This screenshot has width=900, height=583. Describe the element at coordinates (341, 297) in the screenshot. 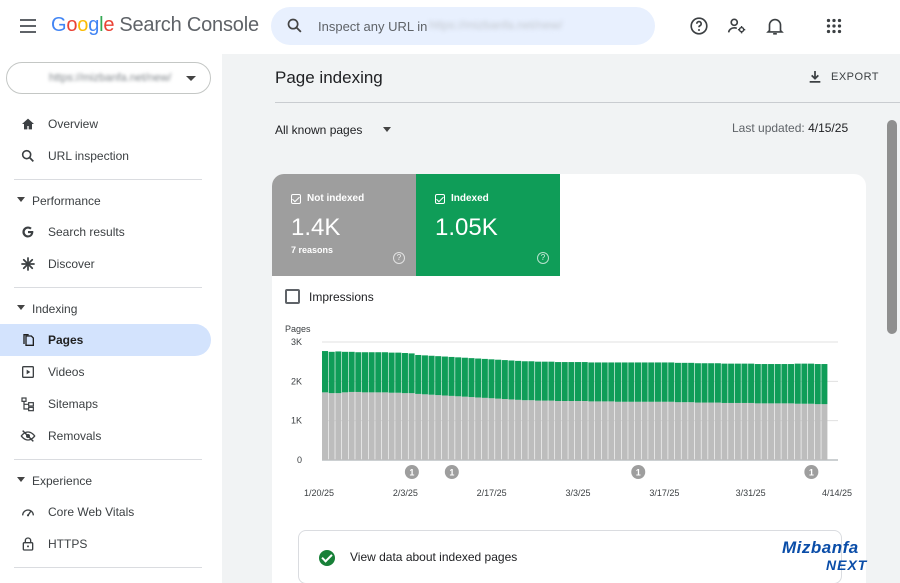

I see `impressions-label: Impressions` at that location.